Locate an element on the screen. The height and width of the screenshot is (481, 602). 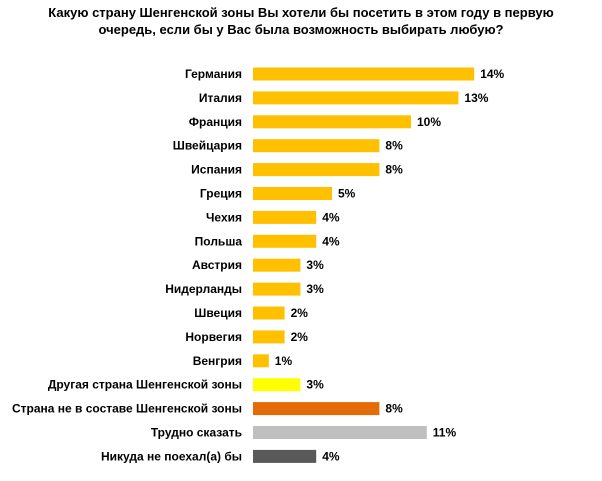
value-label: 11% is located at coordinates (445, 433).